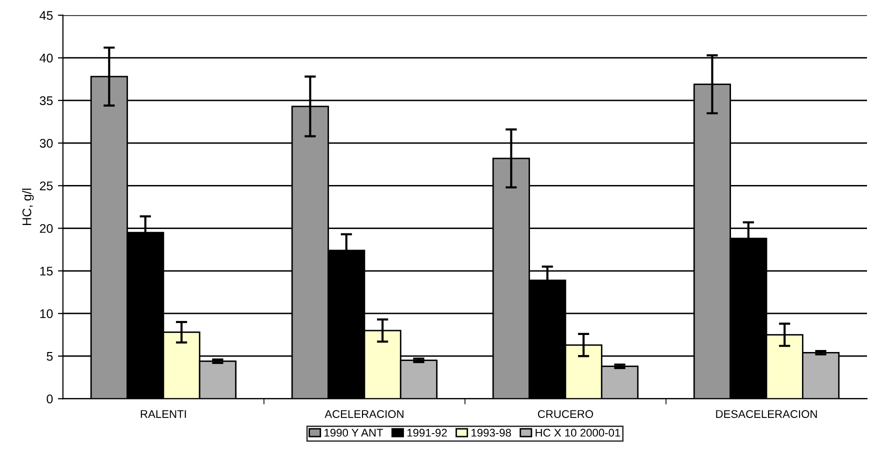  What do you see at coordinates (578, 432) in the screenshot?
I see `legend-label: HC X 10 2000-01` at bounding box center [578, 432].